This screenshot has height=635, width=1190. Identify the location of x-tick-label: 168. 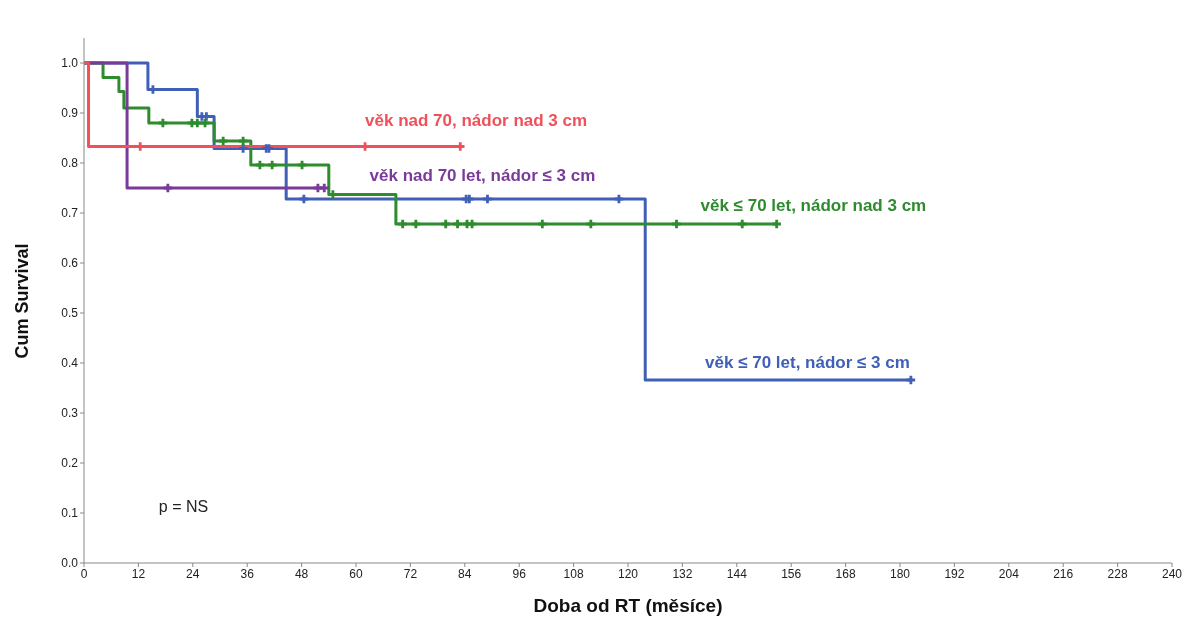
(845, 573).